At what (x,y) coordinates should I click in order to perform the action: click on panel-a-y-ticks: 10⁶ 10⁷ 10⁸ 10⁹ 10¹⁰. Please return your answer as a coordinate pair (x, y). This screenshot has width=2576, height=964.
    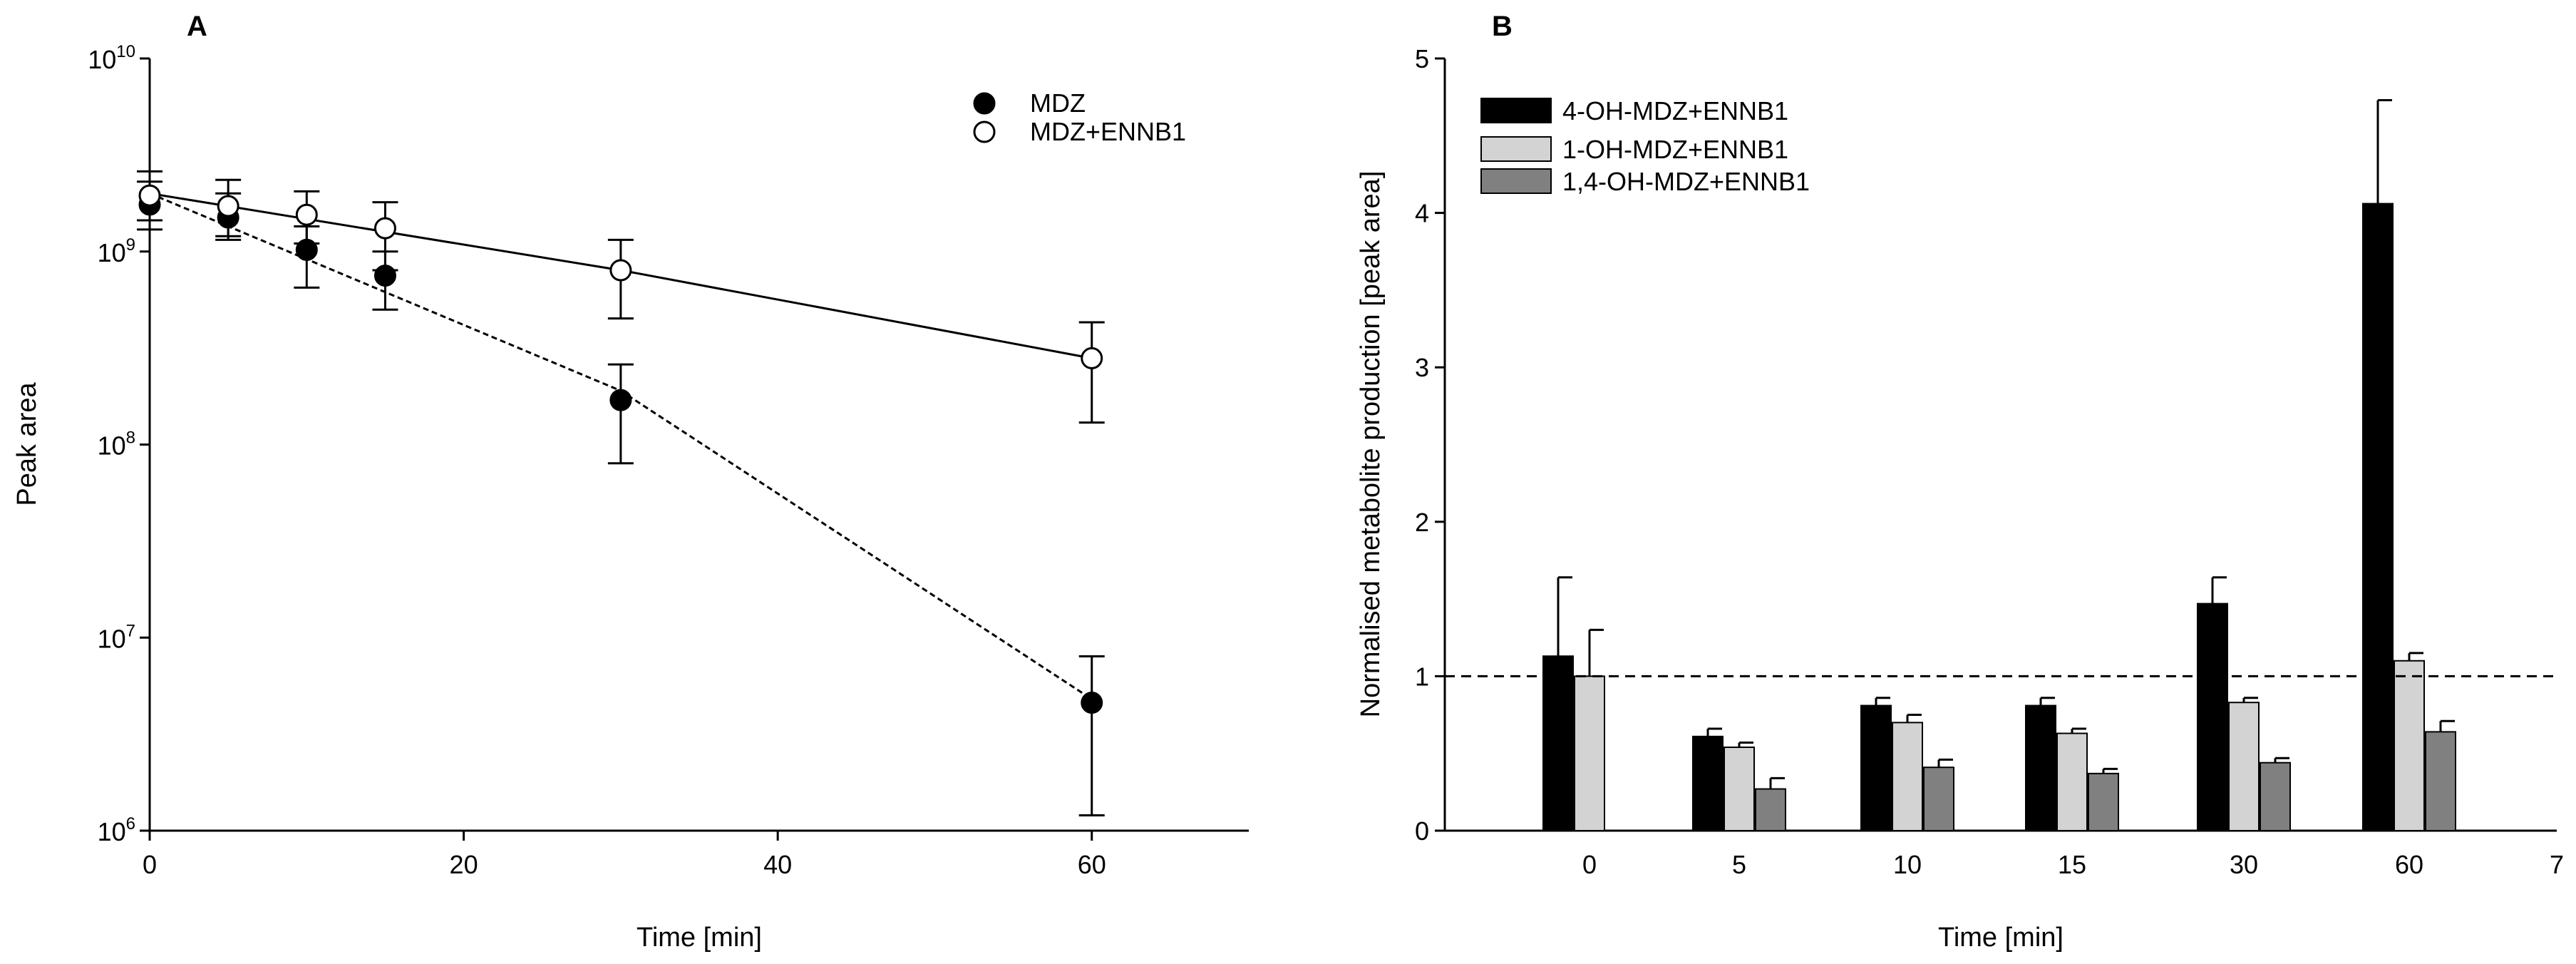
    Looking at the image, I should click on (119, 444).